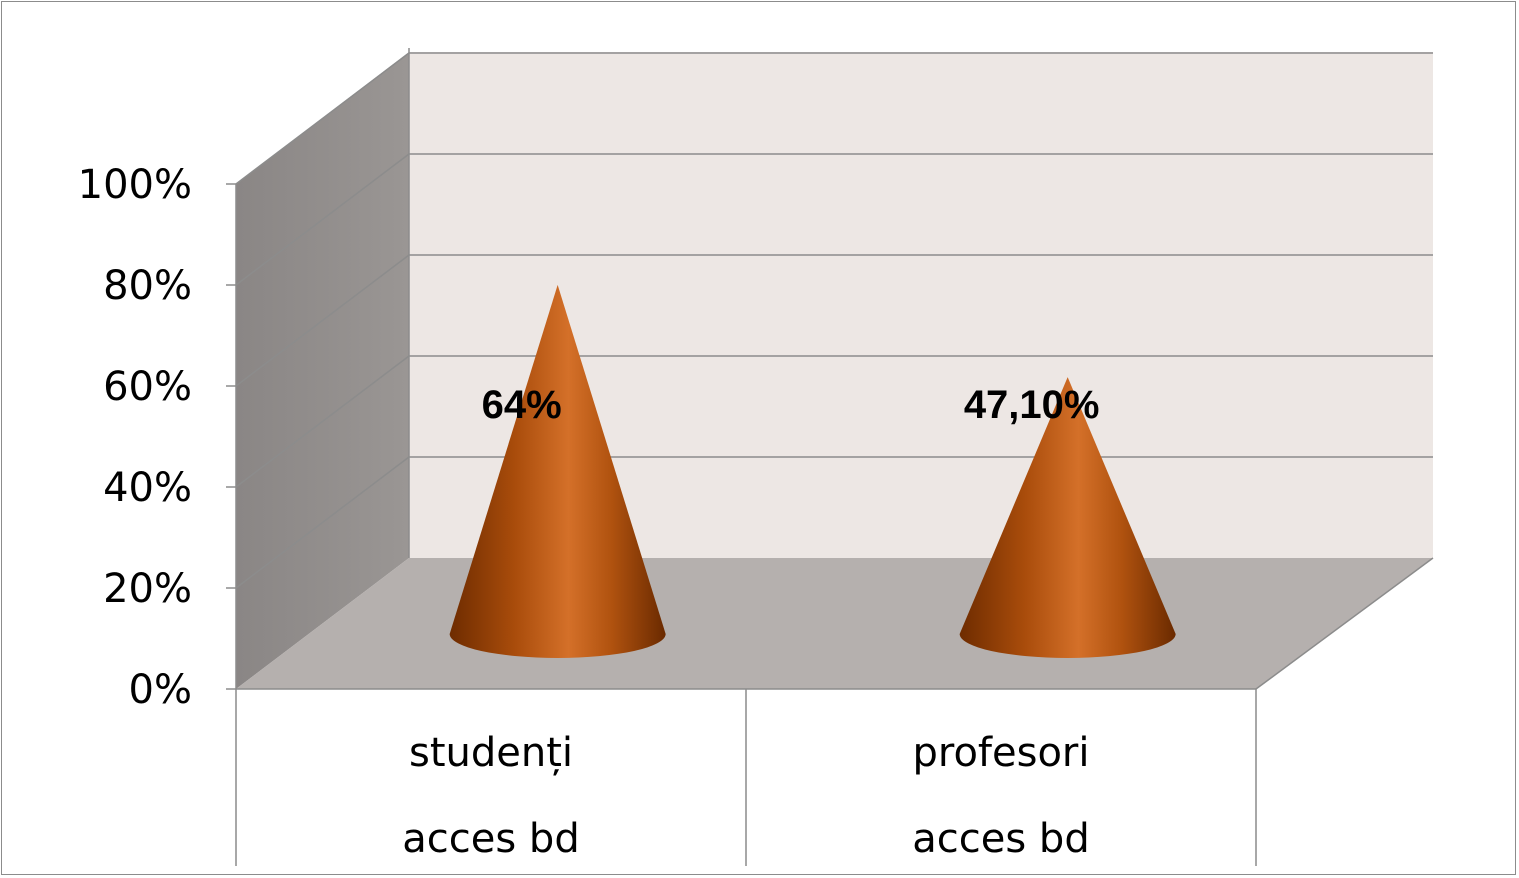 Image resolution: width=1519 pixels, height=878 pixels. I want to click on data-label: 64%, so click(522, 405).